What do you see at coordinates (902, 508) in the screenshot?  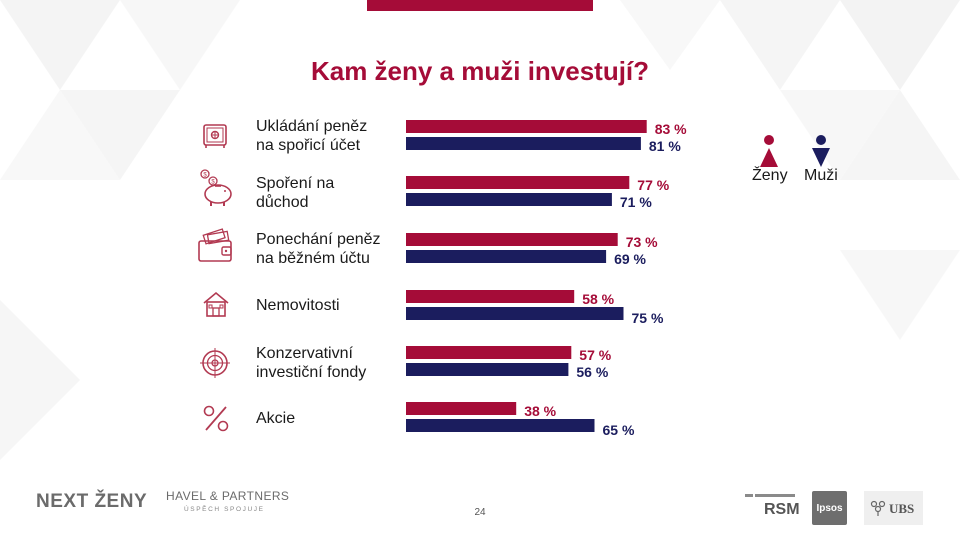 I see `ubs-logo-text: UBS` at bounding box center [902, 508].